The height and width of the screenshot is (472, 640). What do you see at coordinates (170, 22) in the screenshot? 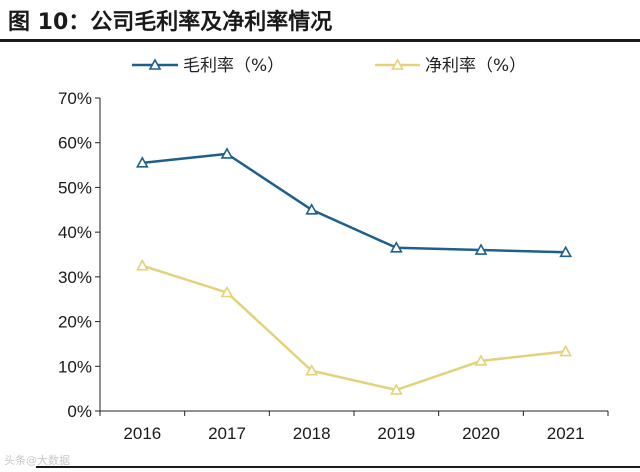
I see `figure-title: 图 10：公司毛利率及净利率情况` at bounding box center [170, 22].